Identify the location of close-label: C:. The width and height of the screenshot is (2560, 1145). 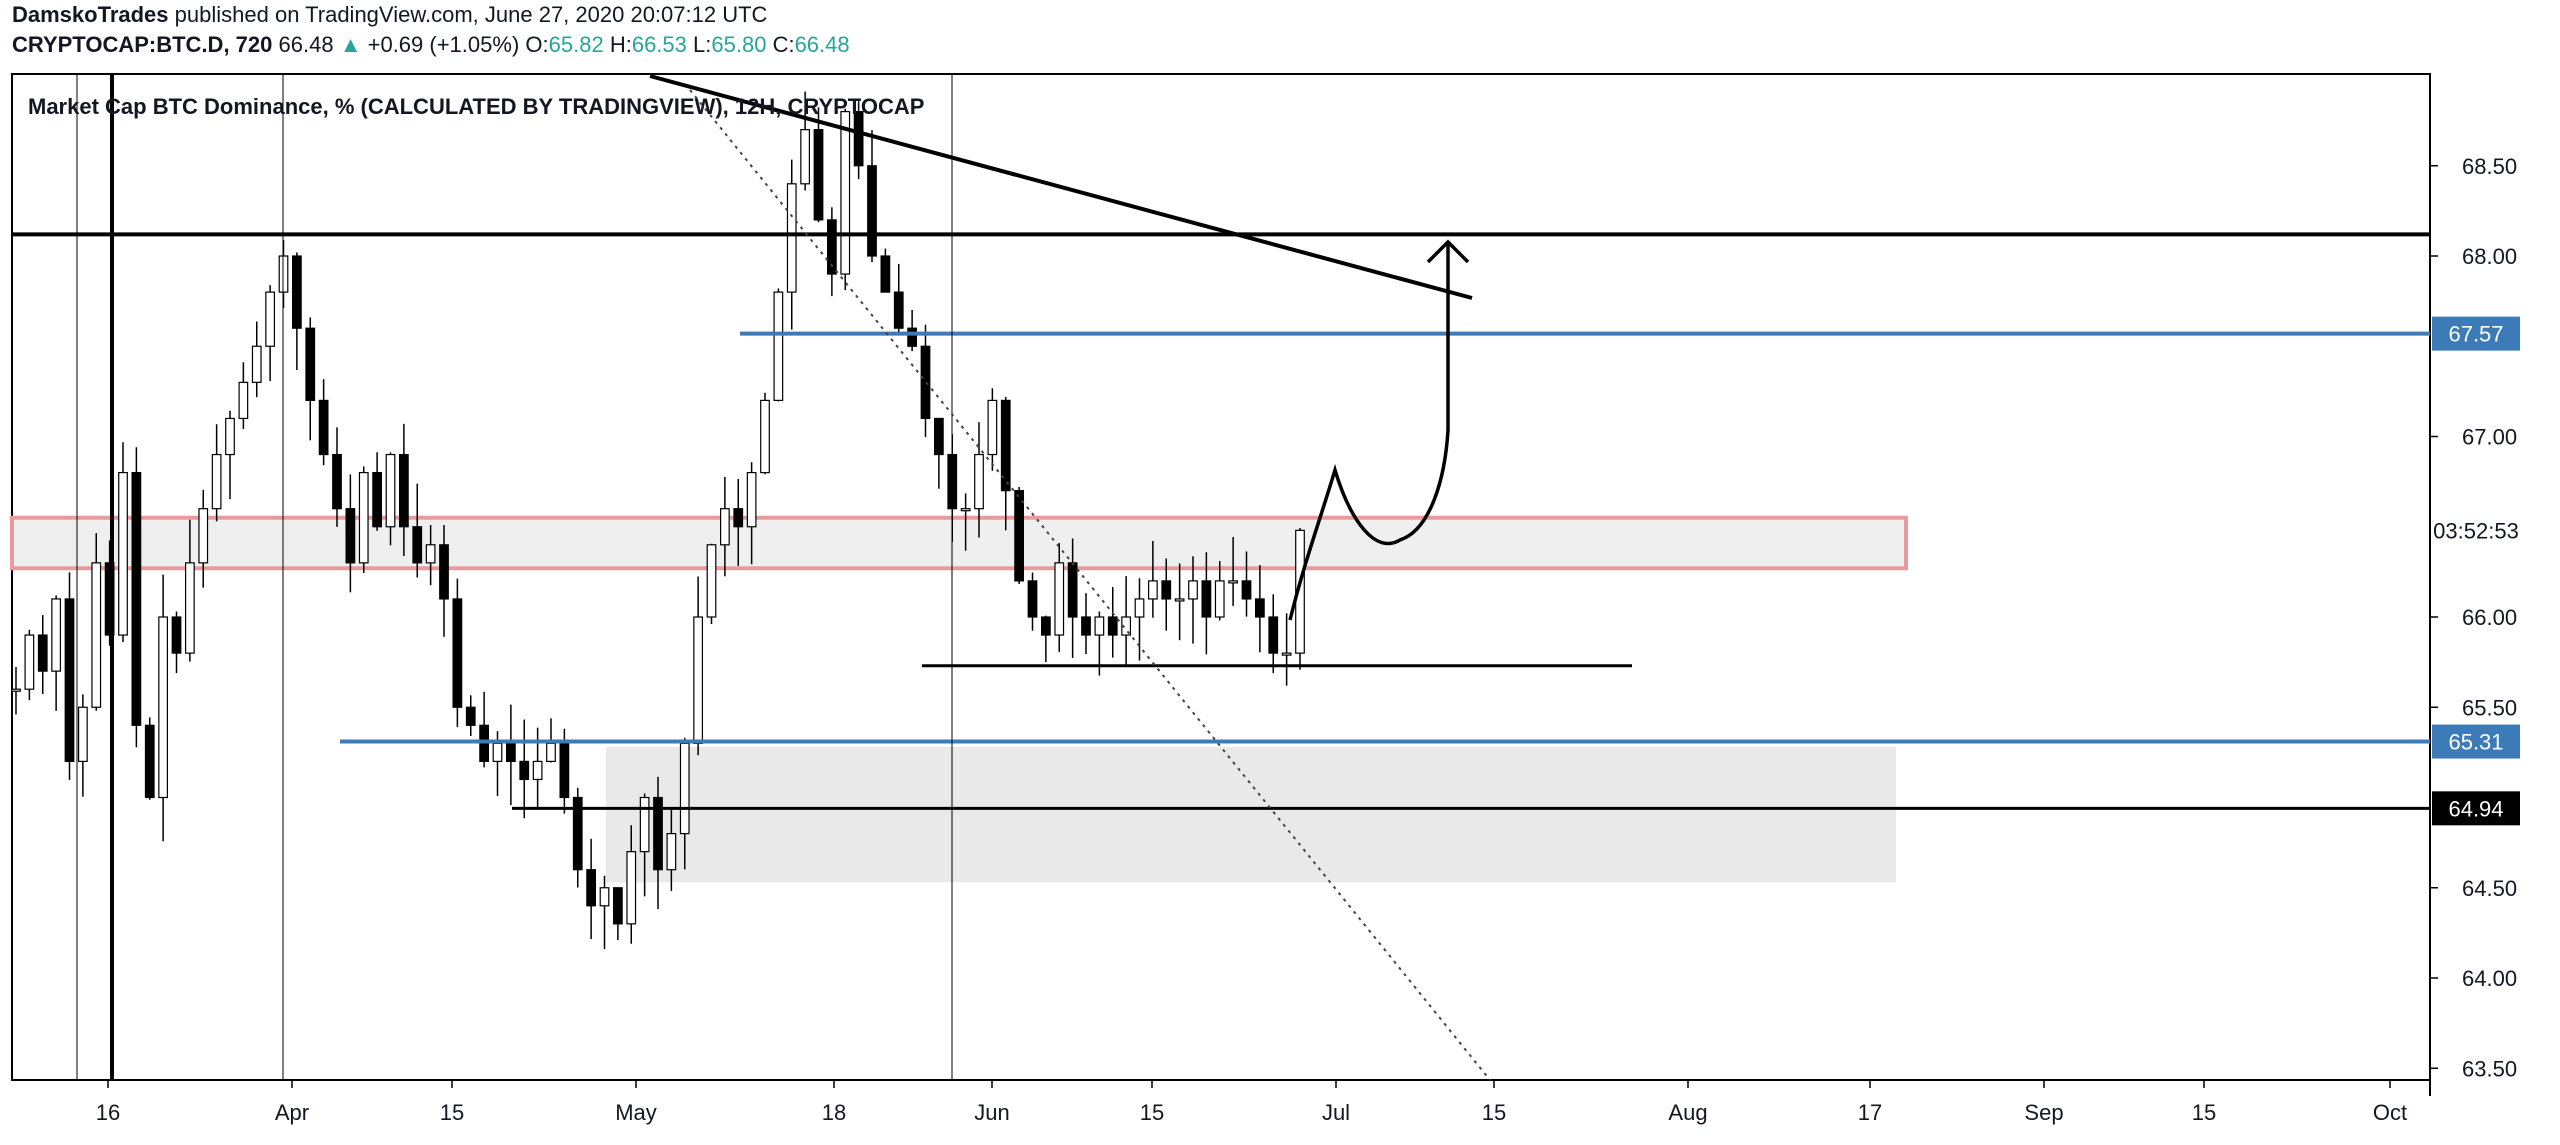
(783, 44).